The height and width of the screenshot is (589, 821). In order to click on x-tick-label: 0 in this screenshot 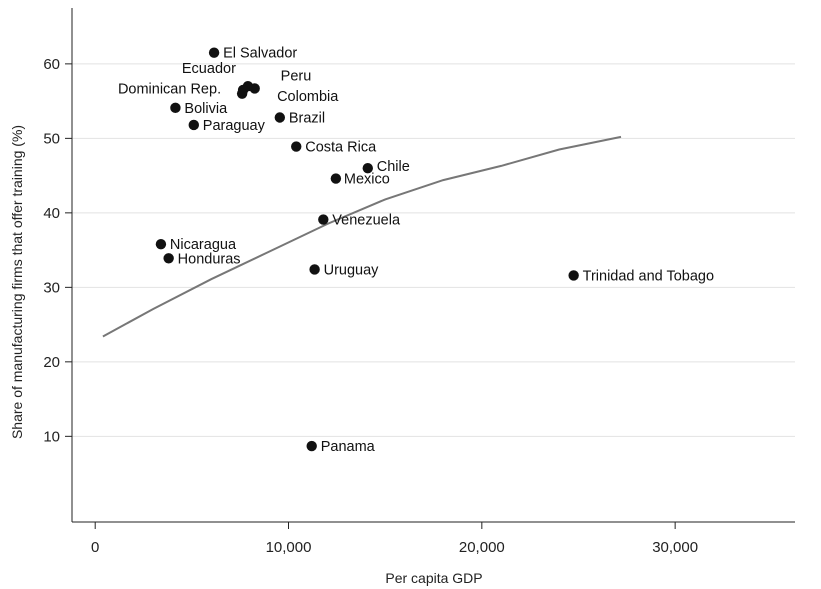, I will do `click(95, 547)`.